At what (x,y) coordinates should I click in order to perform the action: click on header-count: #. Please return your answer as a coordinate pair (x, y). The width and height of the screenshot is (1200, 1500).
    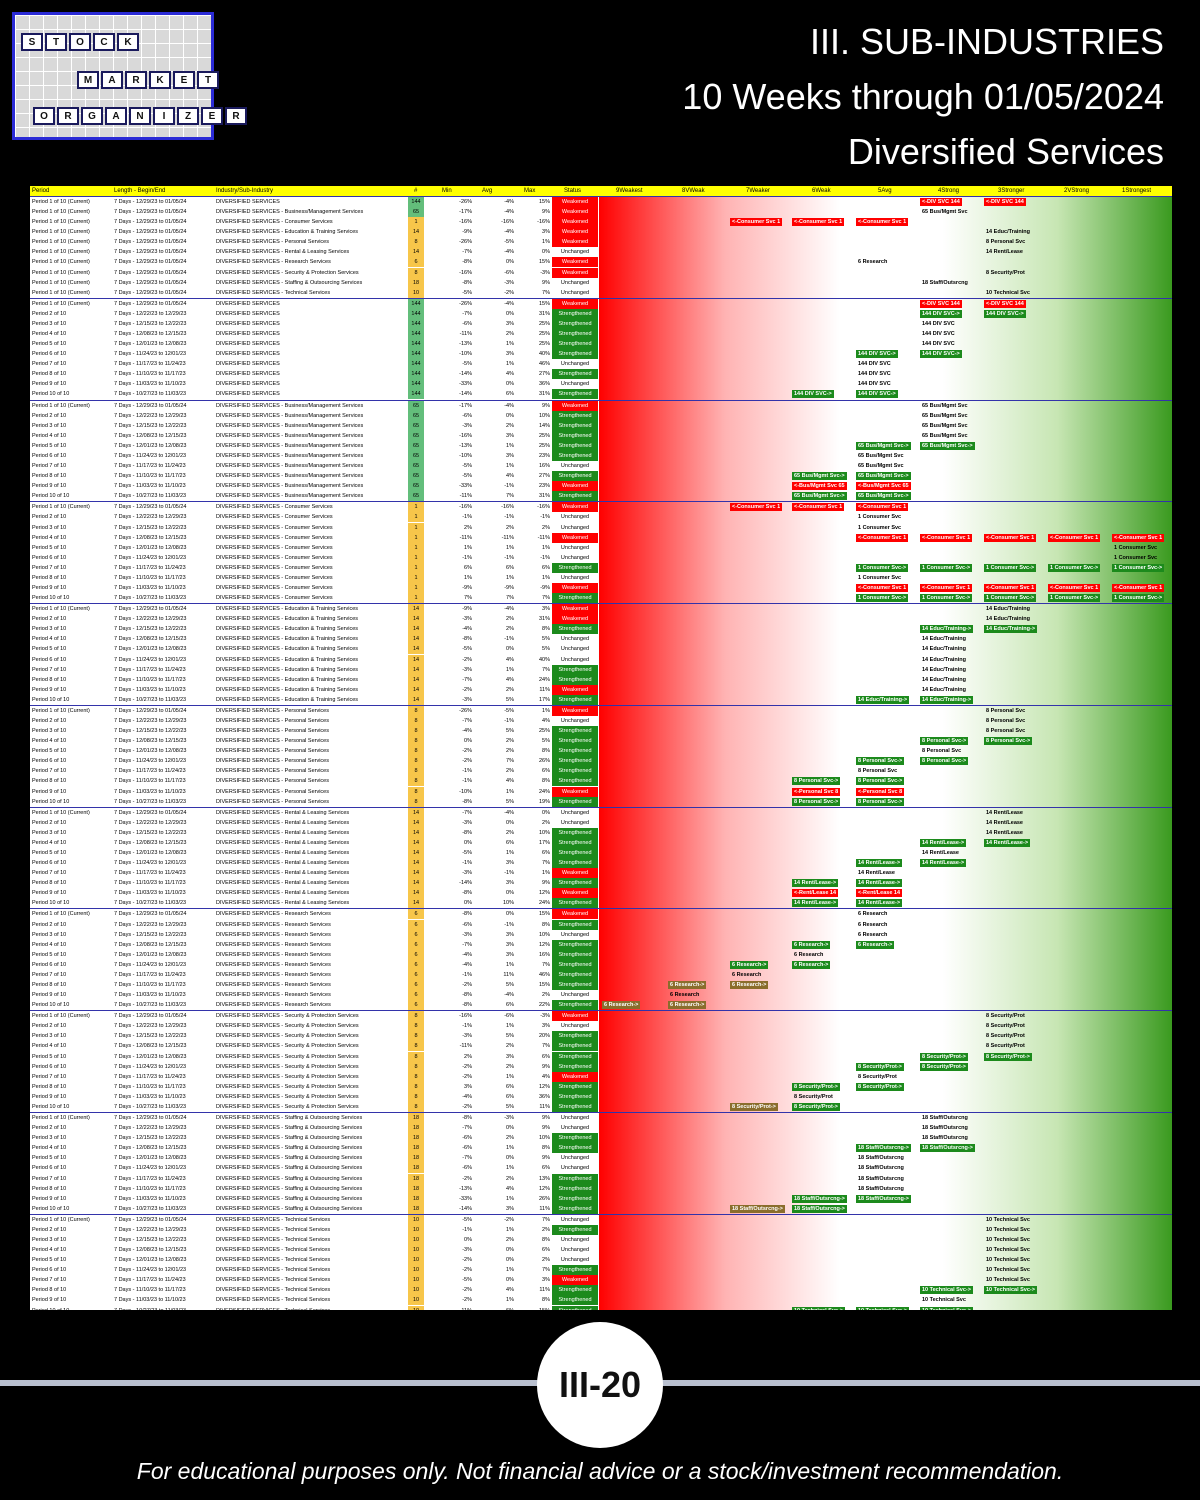
    Looking at the image, I should click on (416, 191).